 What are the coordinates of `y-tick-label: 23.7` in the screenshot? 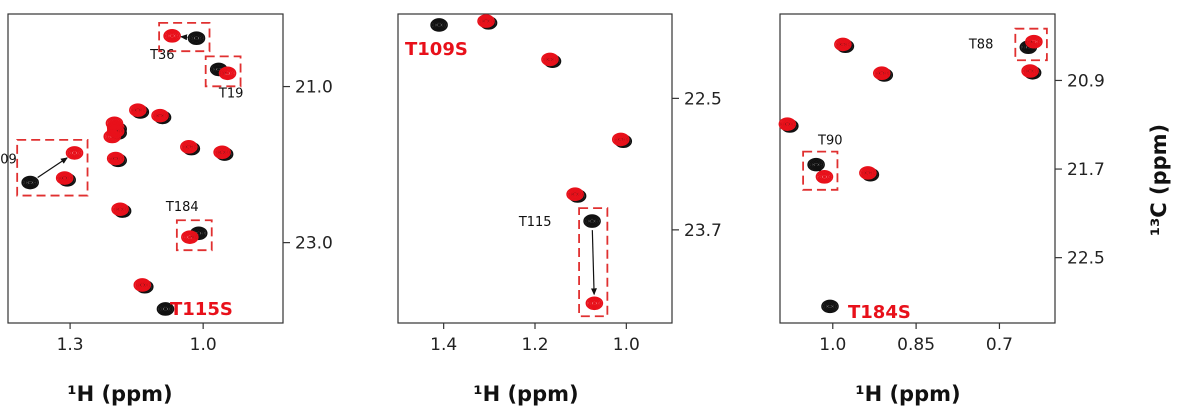 It's located at (703, 231).